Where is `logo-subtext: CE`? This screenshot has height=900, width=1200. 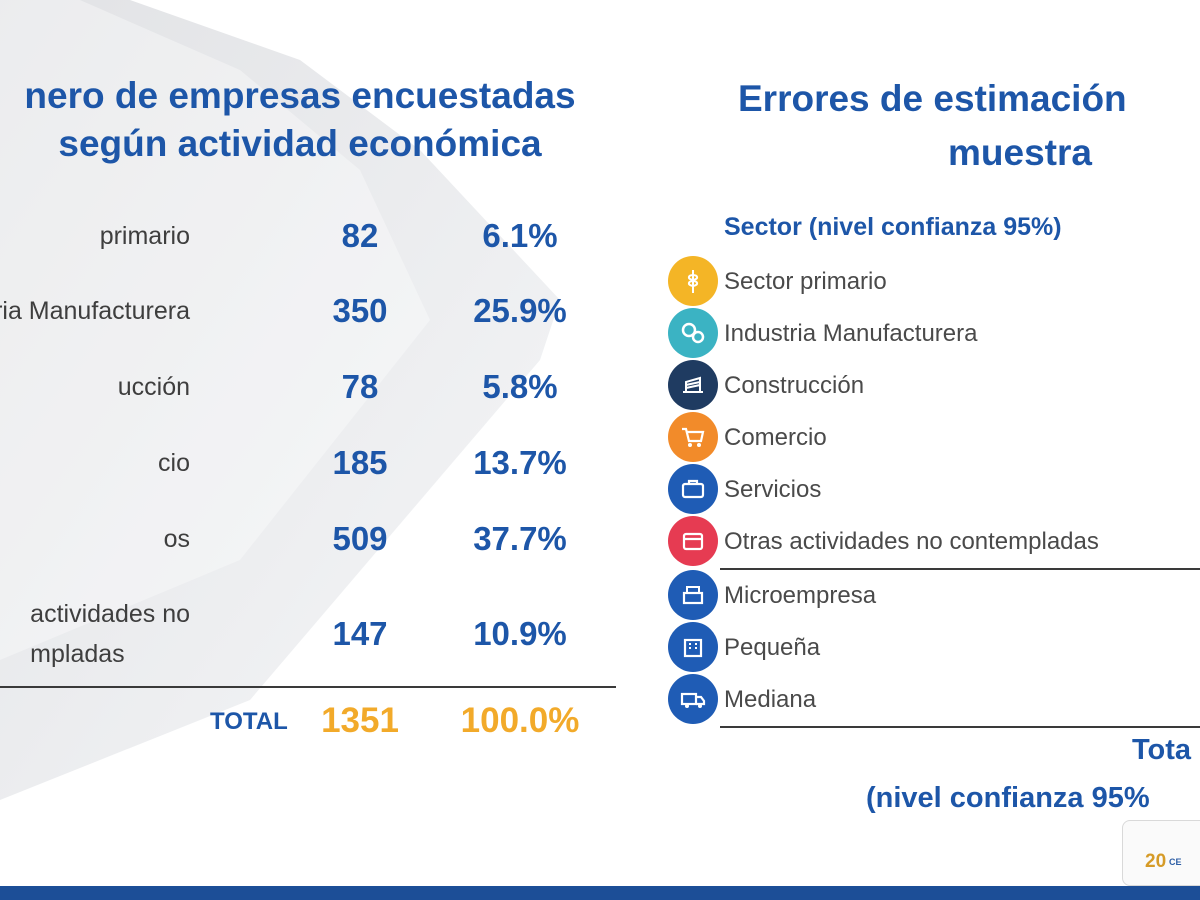 logo-subtext: CE is located at coordinates (1175, 862).